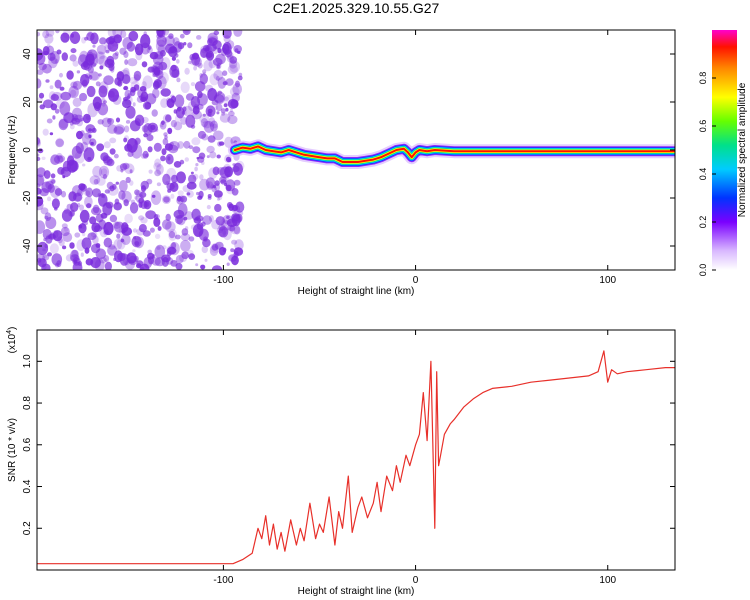  Describe the element at coordinates (703, 222) in the screenshot. I see `colorbar-tick-label: 0.2` at that location.